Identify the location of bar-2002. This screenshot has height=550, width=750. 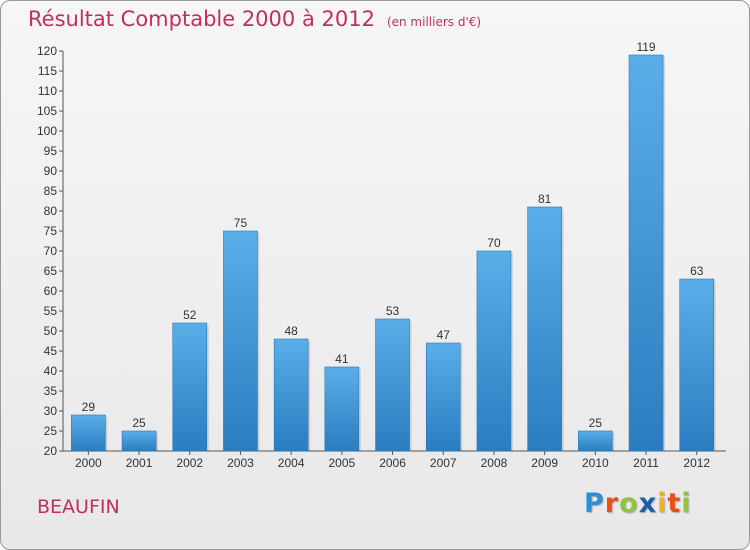
(190, 387).